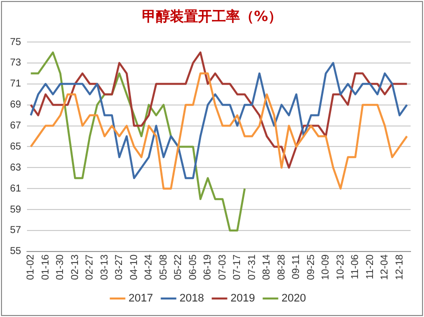  Describe the element at coordinates (16, 84) in the screenshot. I see `y-tick-label: 71` at that location.